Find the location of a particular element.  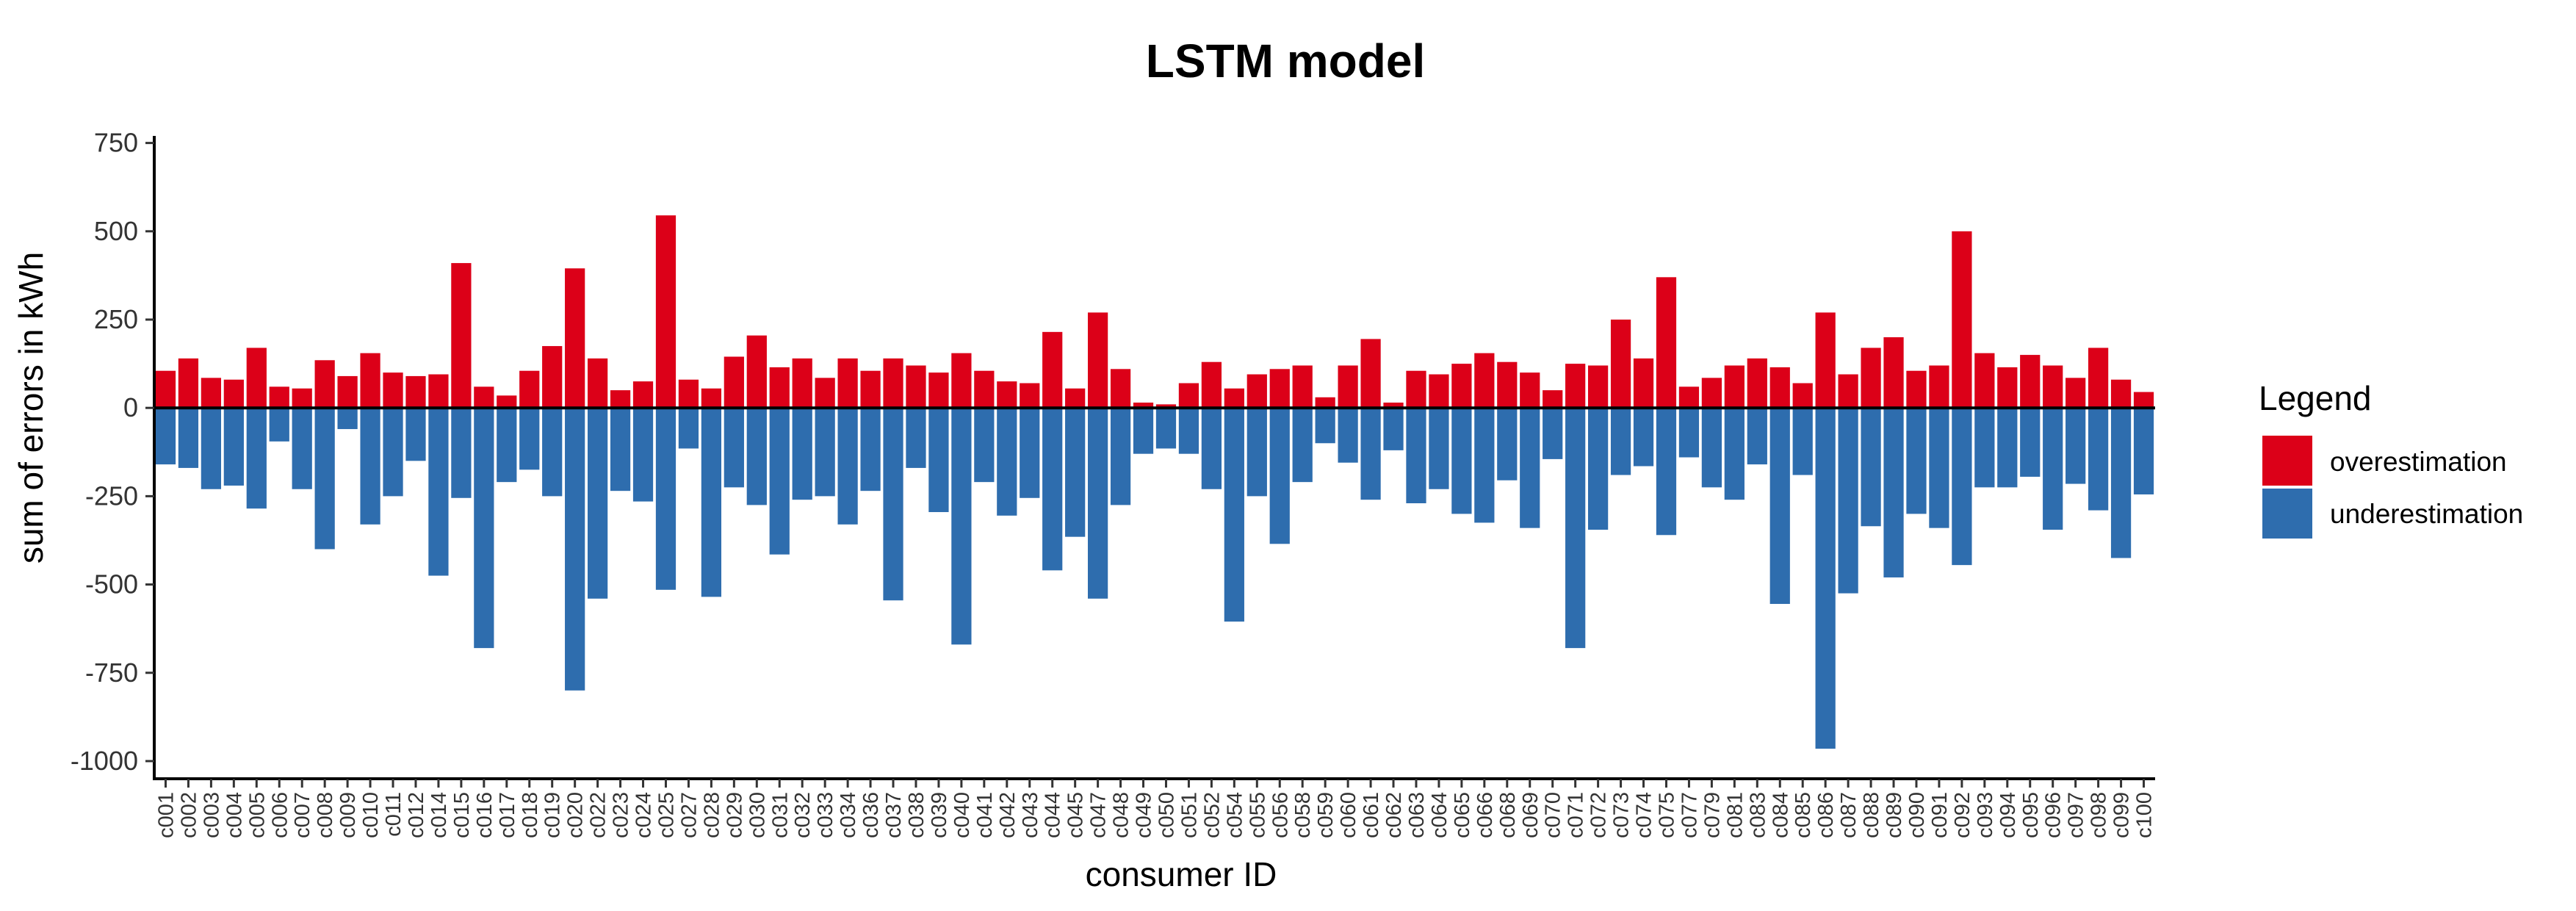

legend-title: Legend is located at coordinates (2316, 398).